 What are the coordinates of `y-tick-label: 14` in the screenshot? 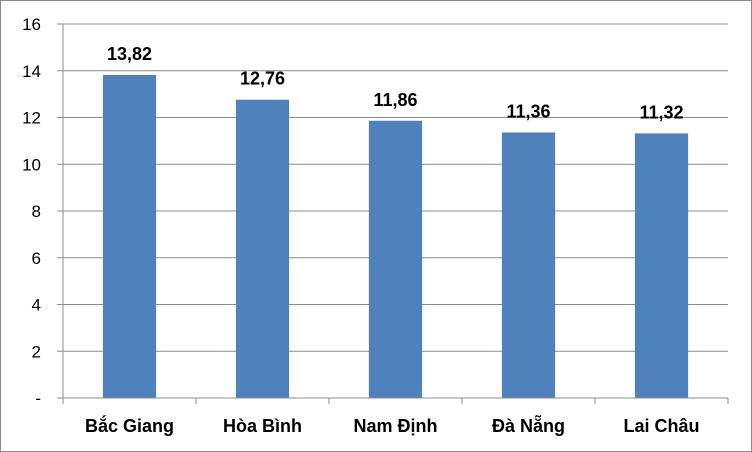 It's located at (31, 71).